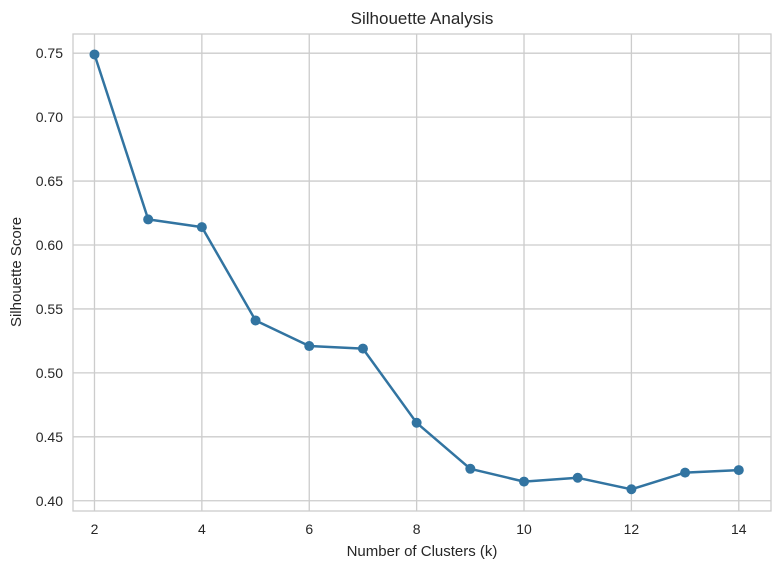 This screenshot has height=564, width=778. What do you see at coordinates (422, 551) in the screenshot?
I see `x-axis-label: Number of Clusters (k)` at bounding box center [422, 551].